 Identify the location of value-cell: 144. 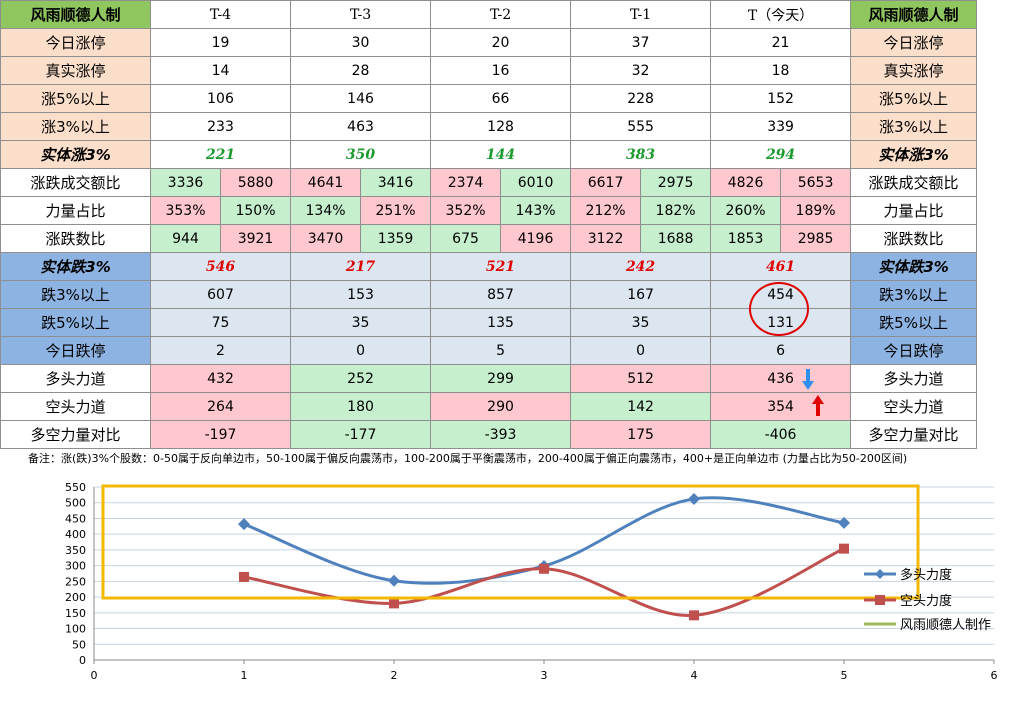
(501, 154).